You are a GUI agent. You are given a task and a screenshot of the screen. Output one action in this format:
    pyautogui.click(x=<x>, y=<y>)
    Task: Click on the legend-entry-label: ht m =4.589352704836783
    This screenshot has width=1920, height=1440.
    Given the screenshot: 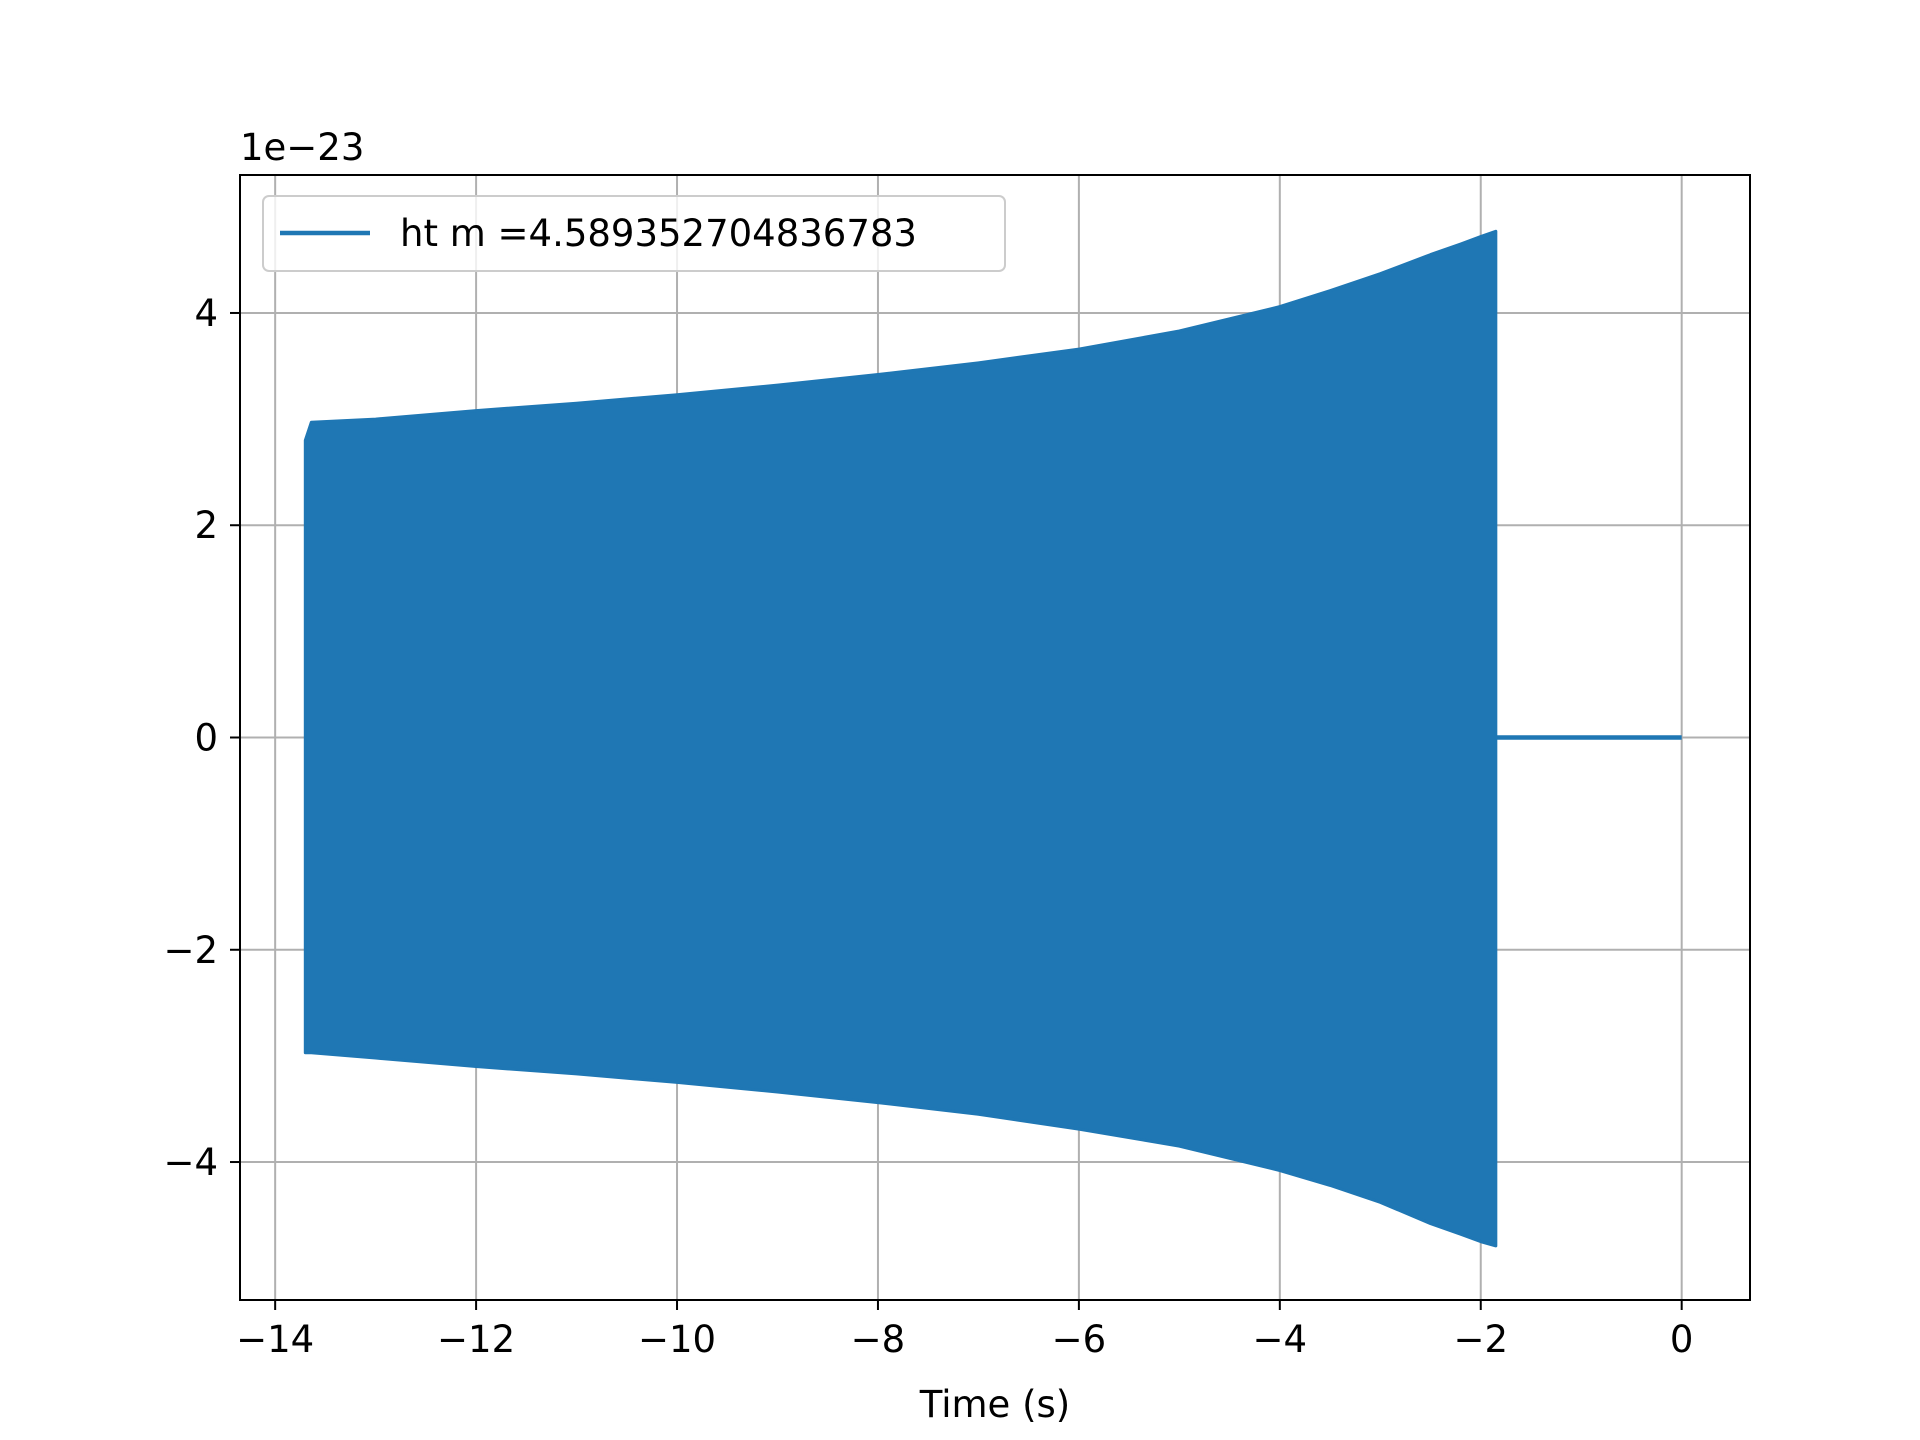 What is the action you would take?
    pyautogui.click(x=658, y=233)
    